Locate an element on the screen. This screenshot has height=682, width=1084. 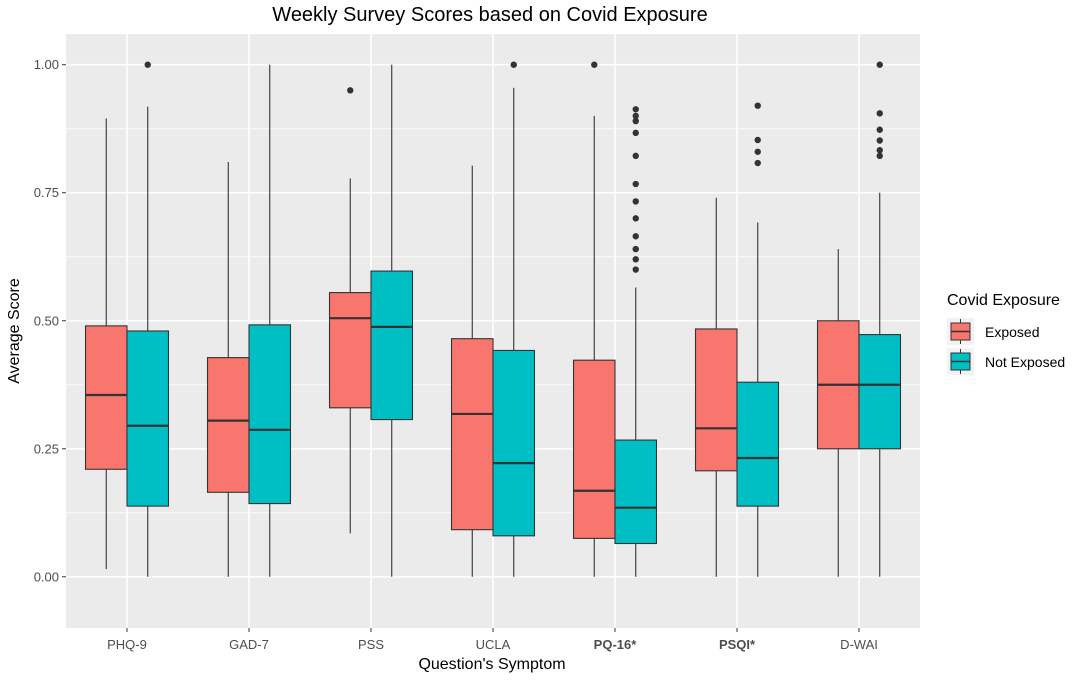
y-axis: 0.00 0.25 0.50 0.75 1.00 is located at coordinates (50, 320).